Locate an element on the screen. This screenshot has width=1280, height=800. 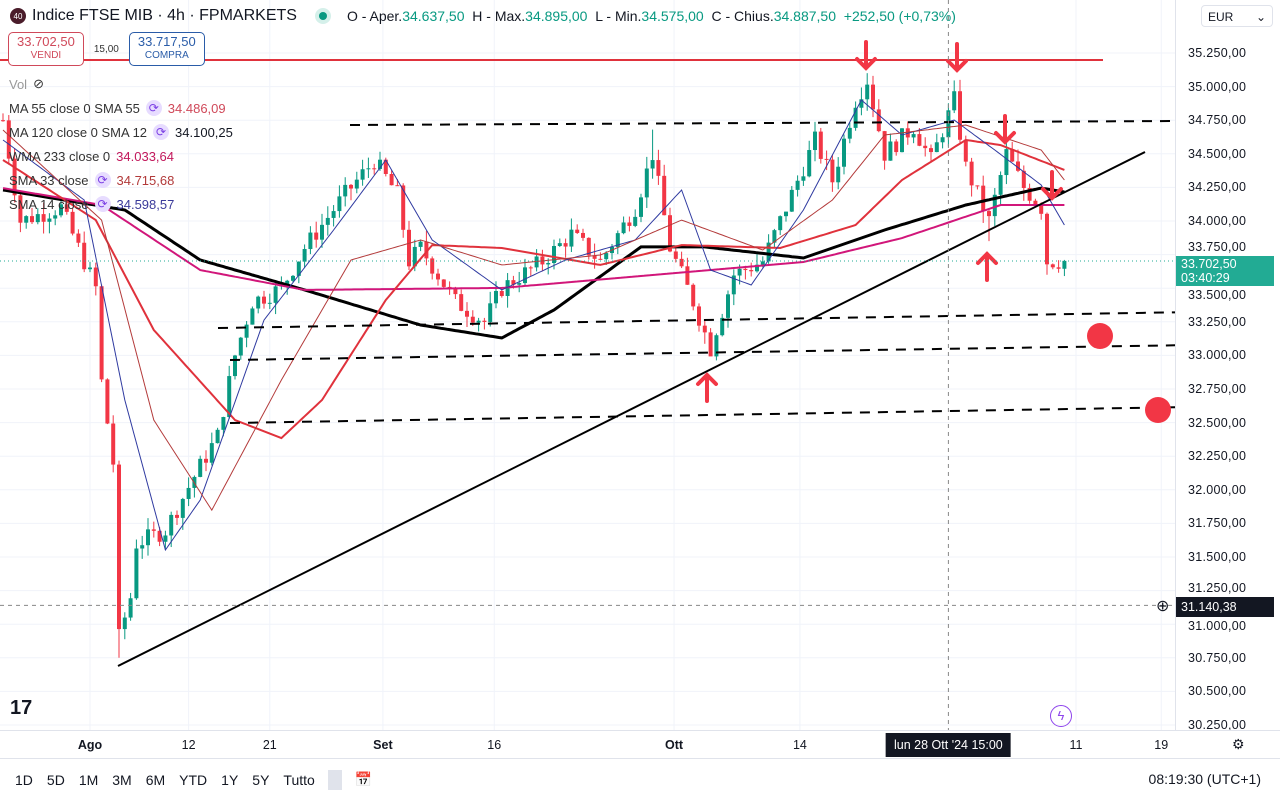
legend-value: 34.033,64 is located at coordinates (145, 156).